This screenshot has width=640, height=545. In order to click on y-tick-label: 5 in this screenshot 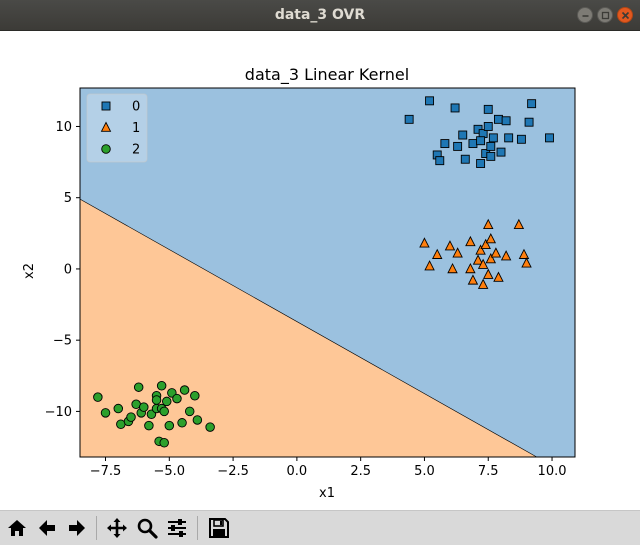, I will do `click(68, 198)`.